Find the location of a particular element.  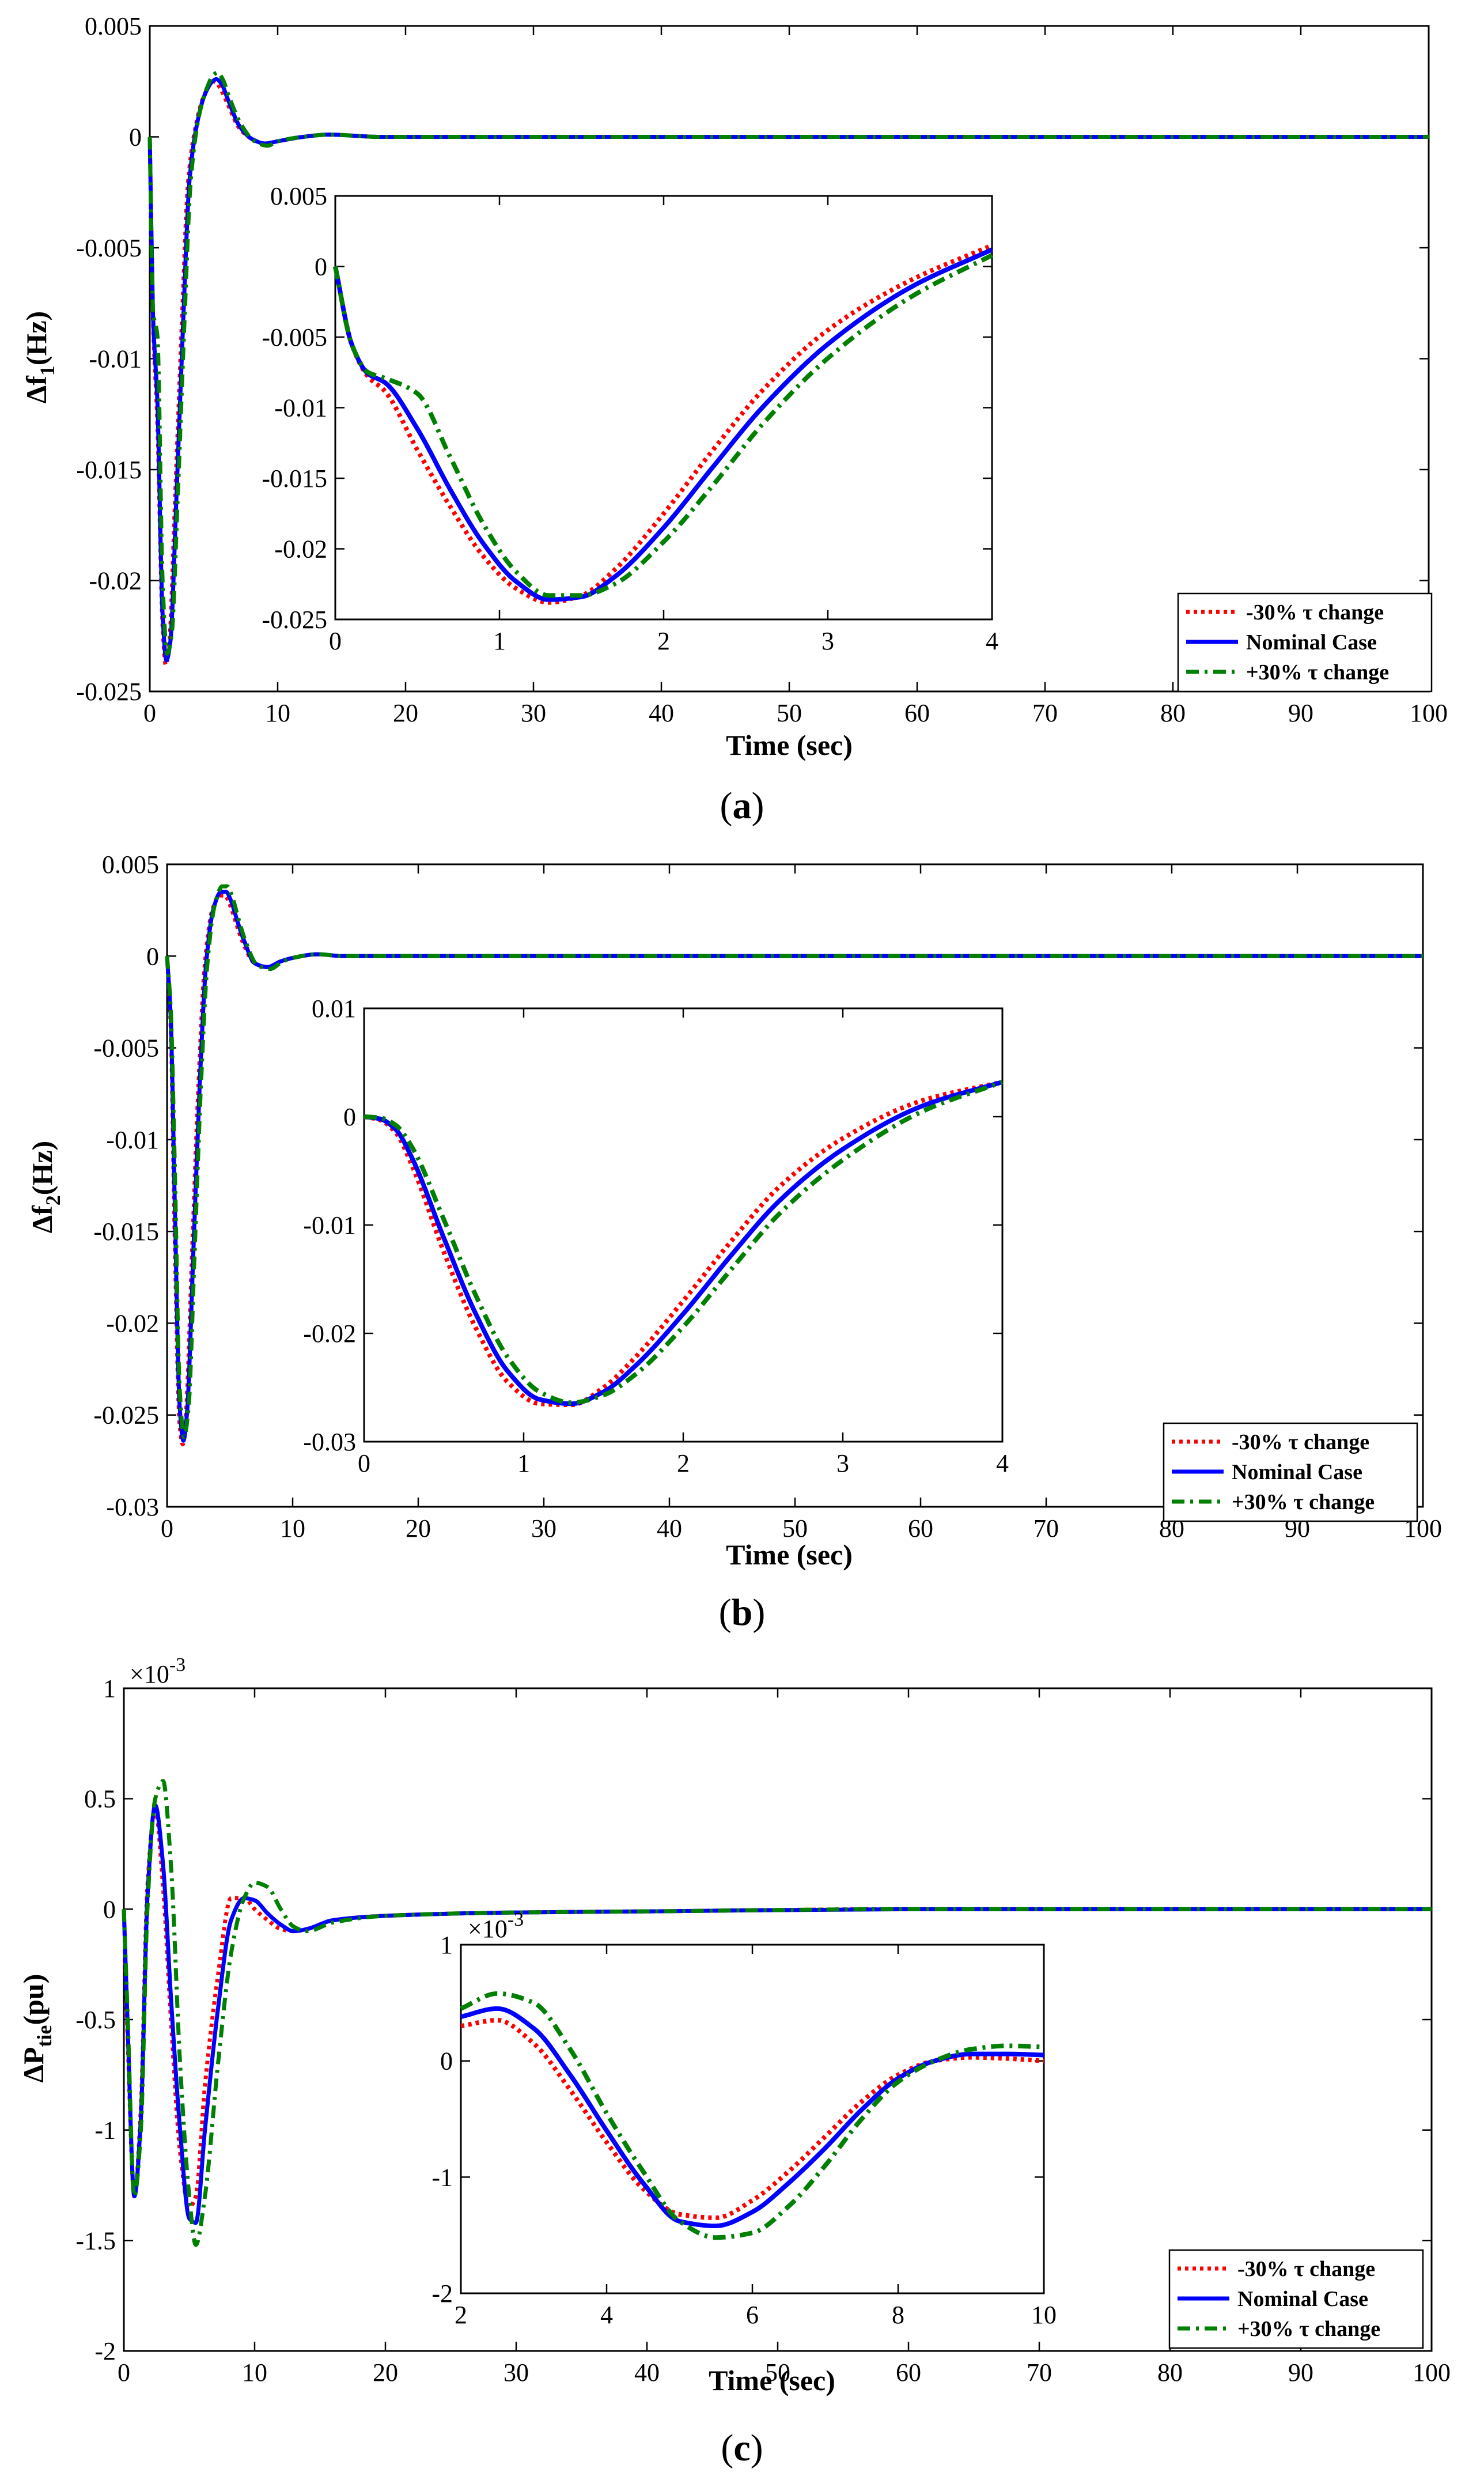

main-ytick-label: -0.03 is located at coordinates (132, 1507).